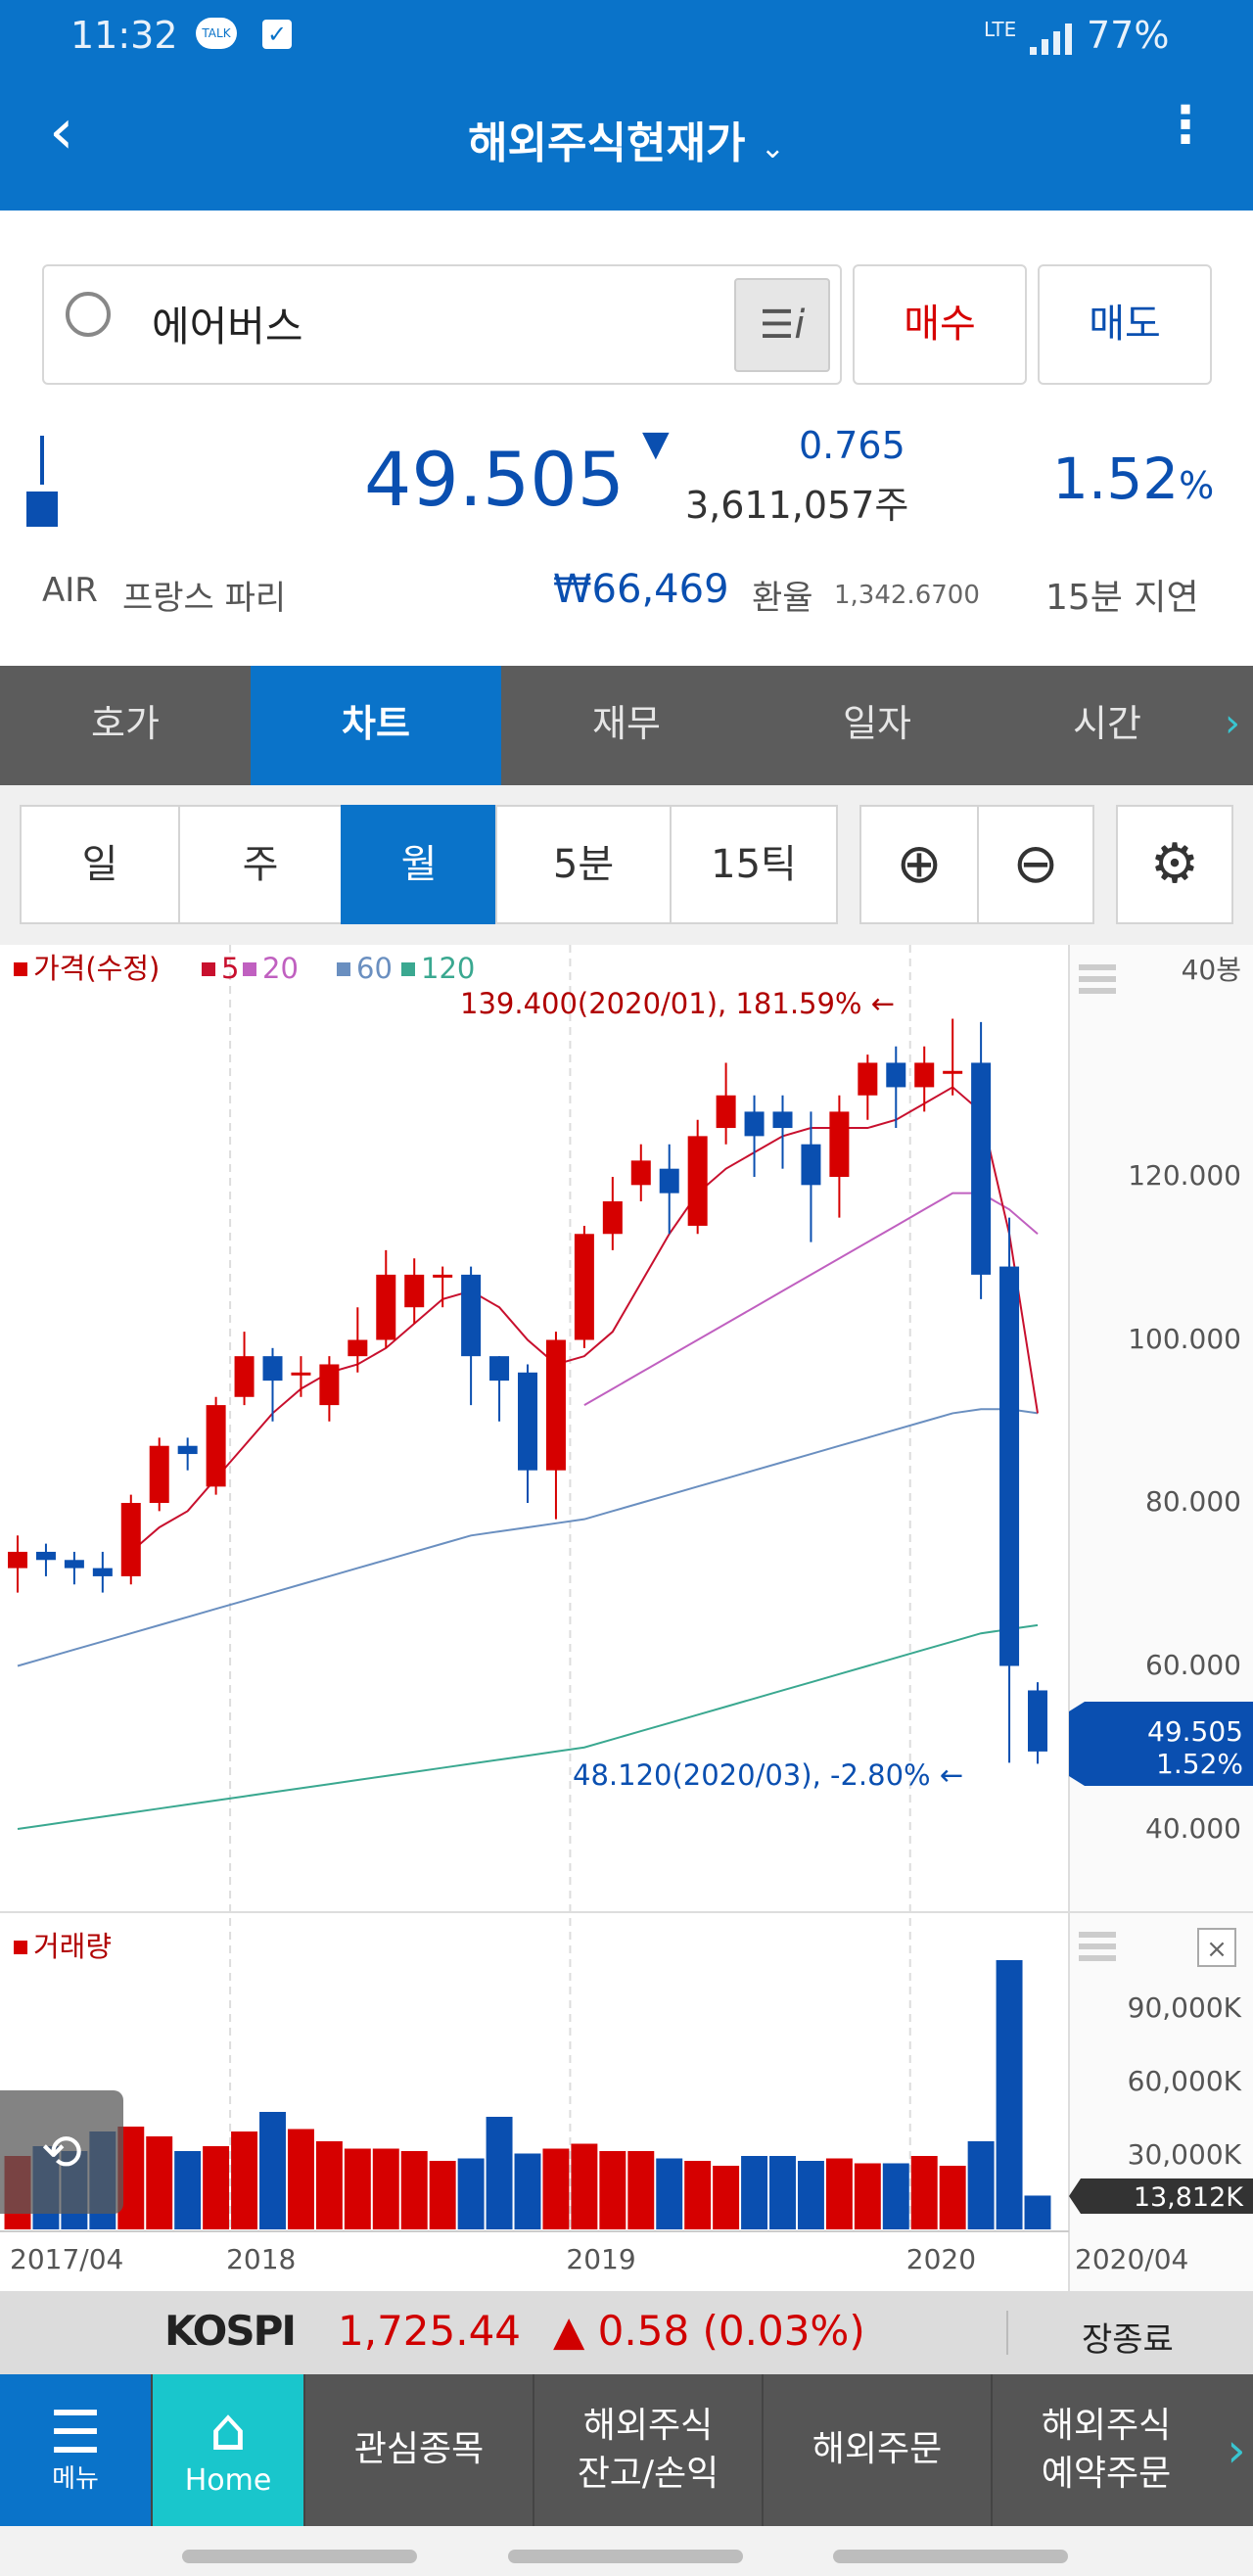 This screenshot has height=2576, width=1253. What do you see at coordinates (1161, 1744) in the screenshot?
I see `current-price-tag` at bounding box center [1161, 1744].